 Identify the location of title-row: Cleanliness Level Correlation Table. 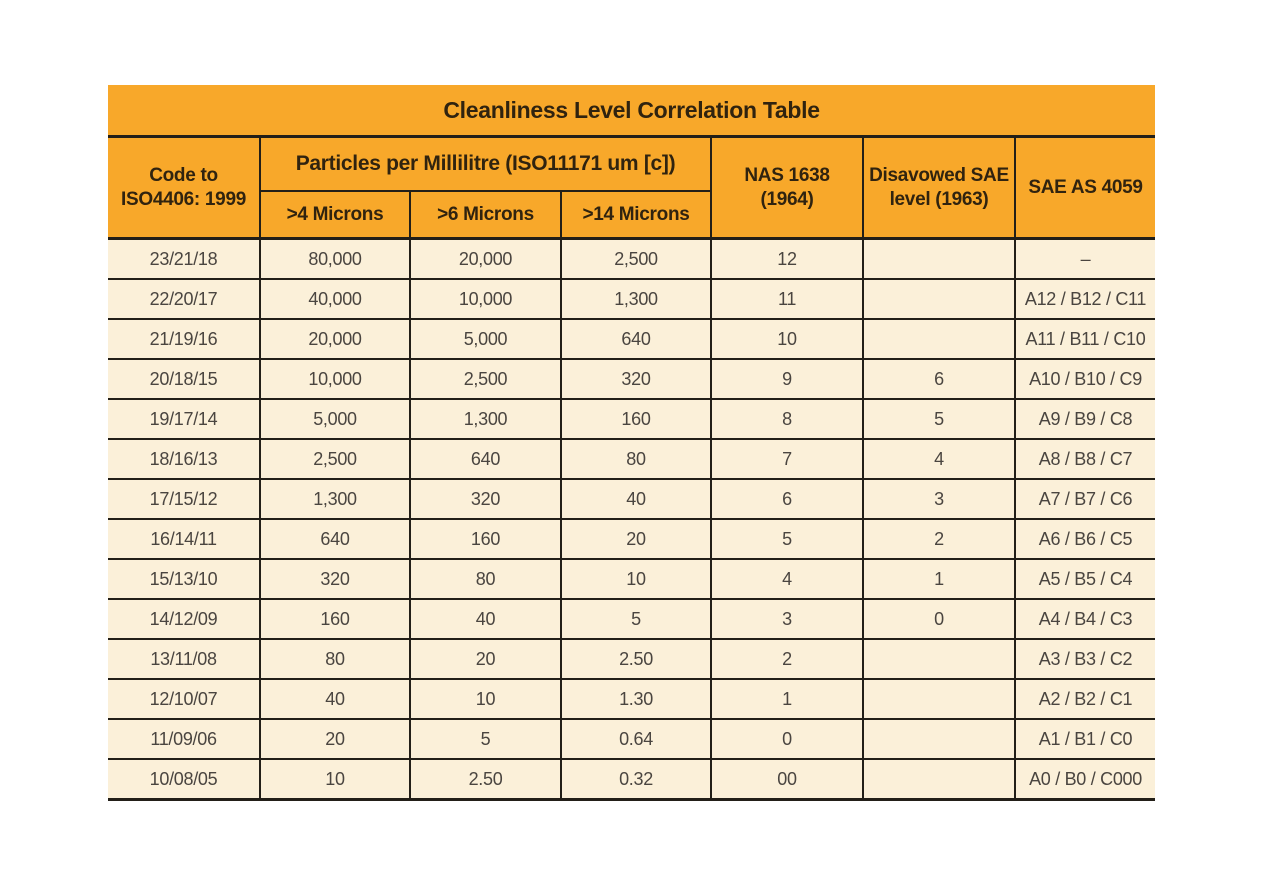
(632, 111).